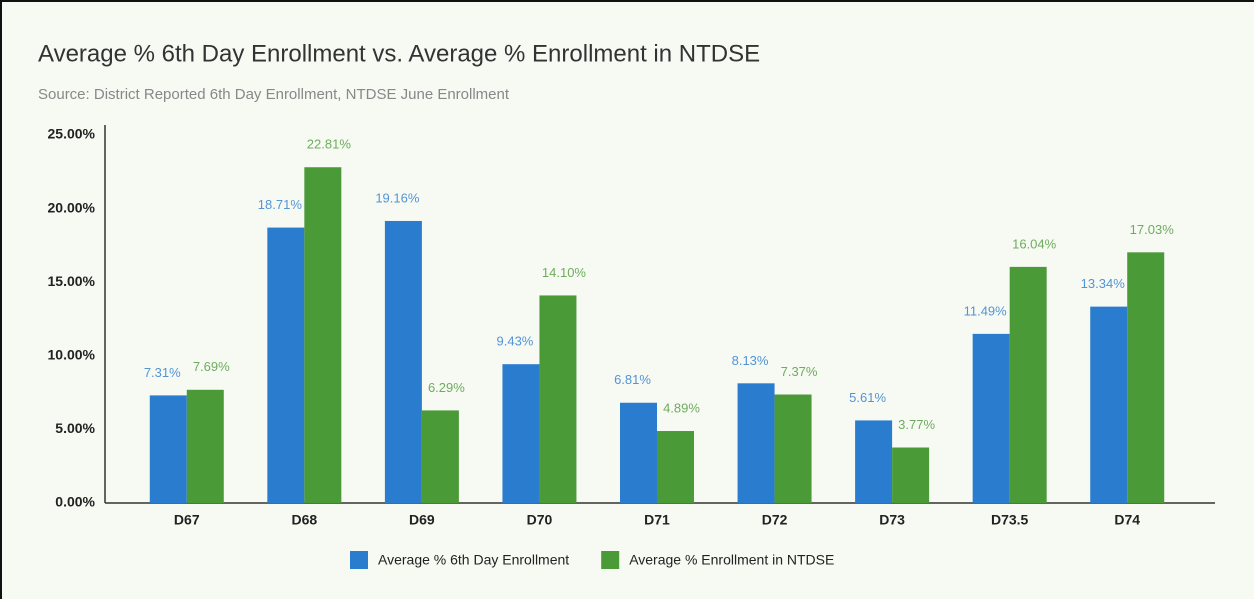 This screenshot has width=1254, height=599. Describe the element at coordinates (657, 520) in the screenshot. I see `x-tick-label: D71` at that location.